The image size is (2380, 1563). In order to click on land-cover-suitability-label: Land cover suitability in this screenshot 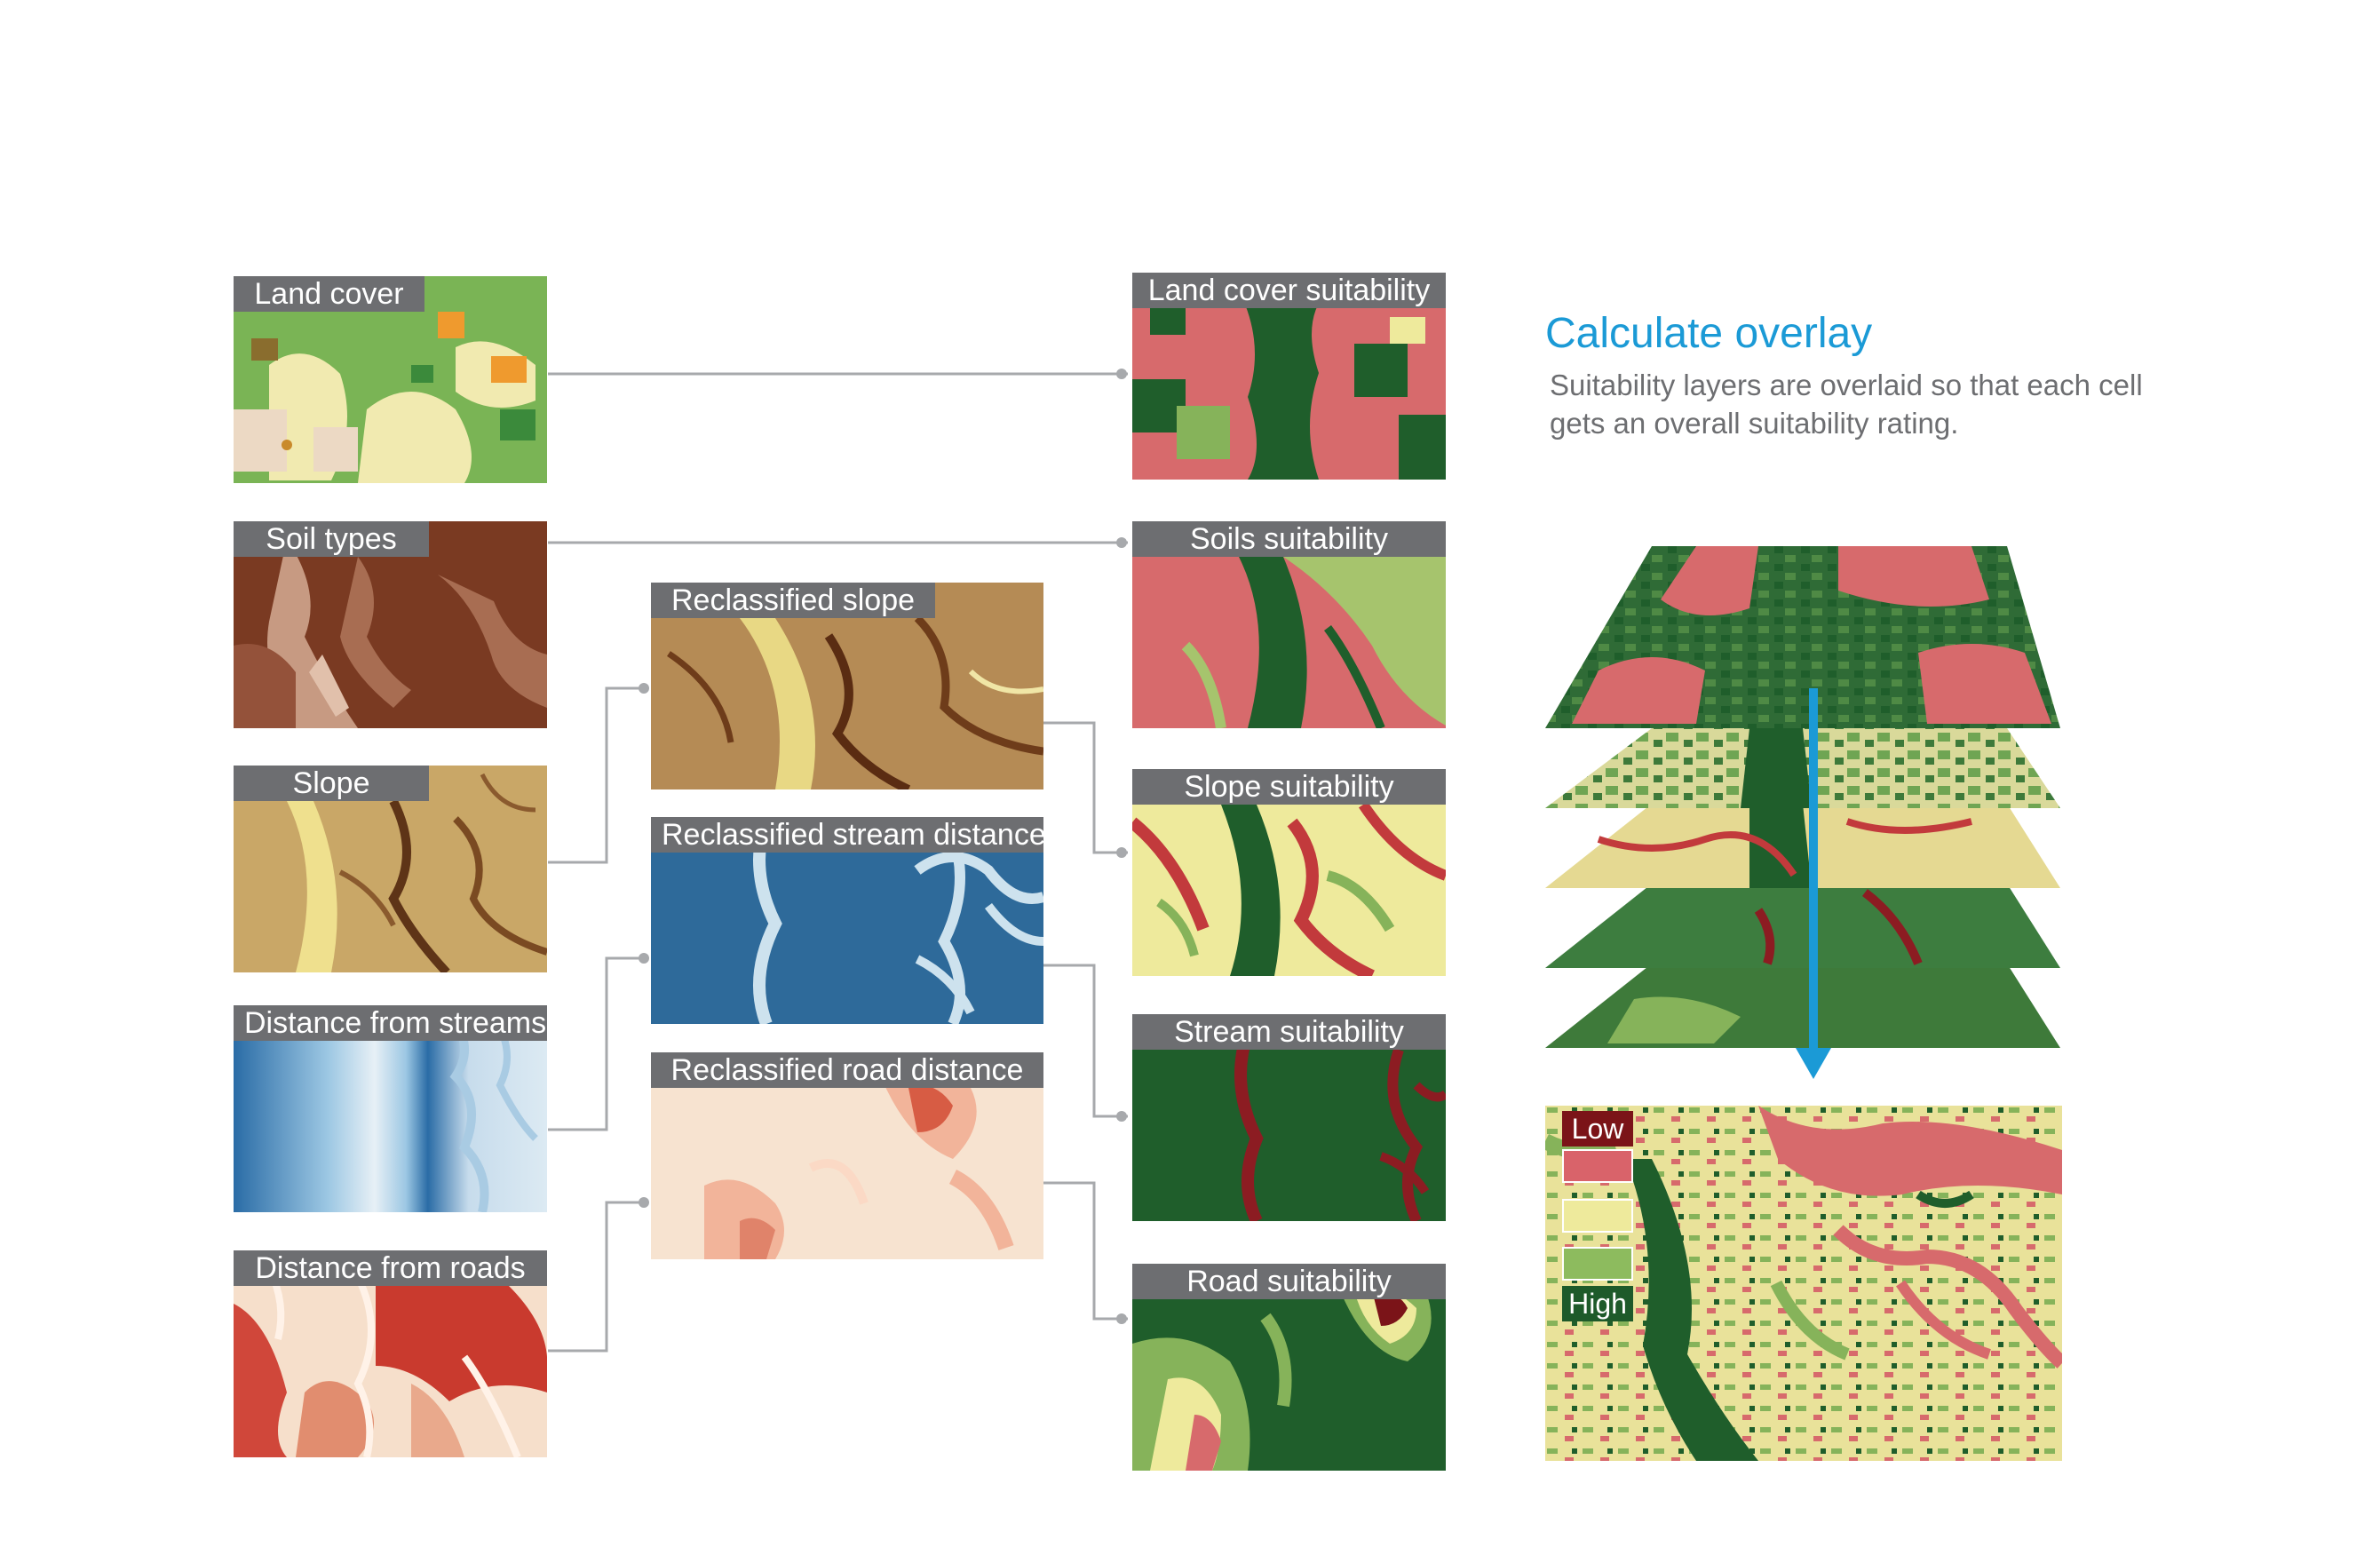, I will do `click(1289, 290)`.